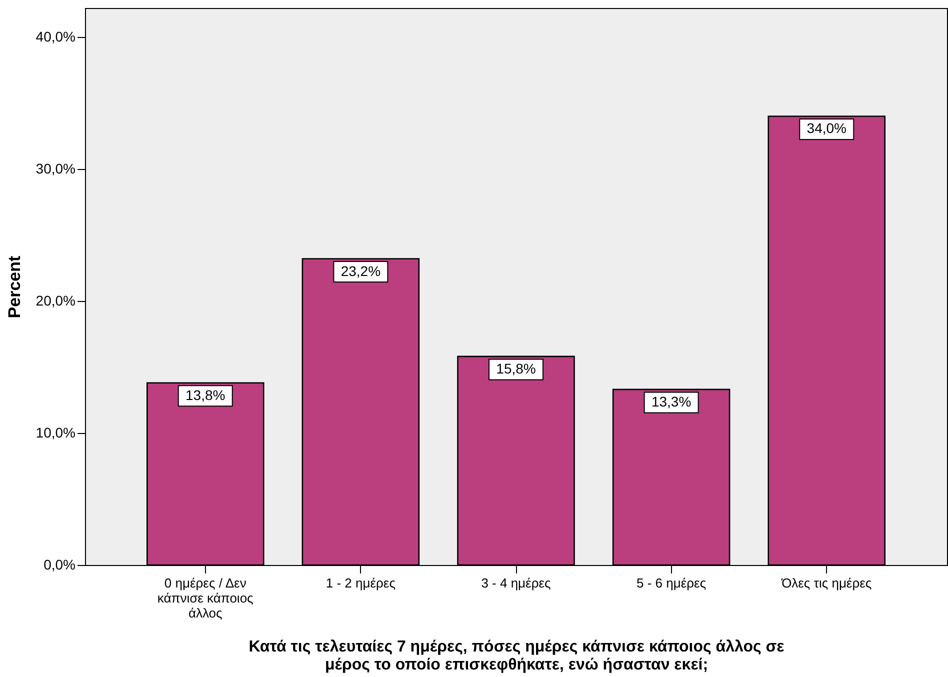 Image resolution: width=948 pixels, height=677 pixels. What do you see at coordinates (360, 270) in the screenshot?
I see `data-label: 23,2%` at bounding box center [360, 270].